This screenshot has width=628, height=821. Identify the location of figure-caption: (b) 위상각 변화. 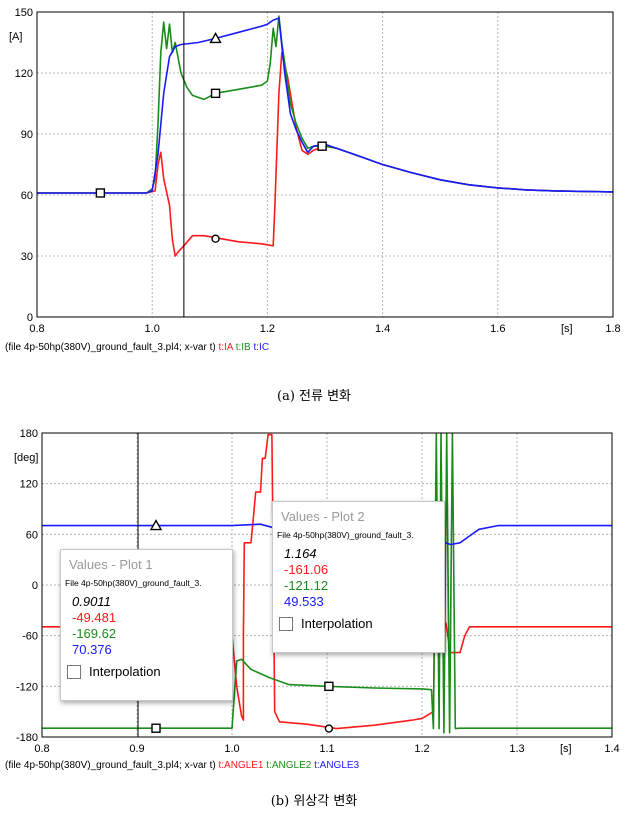
(314, 801).